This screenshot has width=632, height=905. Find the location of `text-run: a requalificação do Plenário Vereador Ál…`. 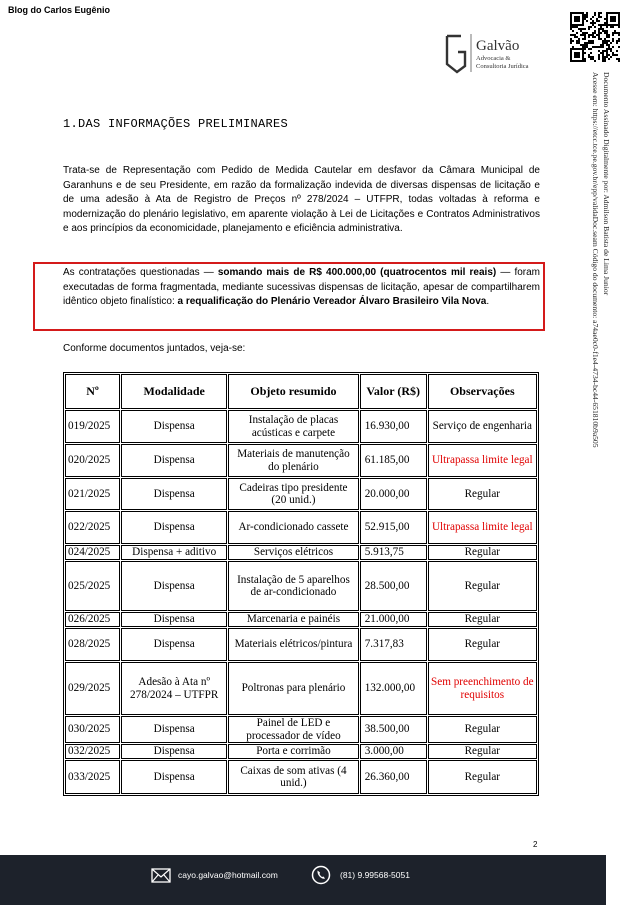

text-run: a requalificação do Plenário Vereador Ál… is located at coordinates (332, 302).